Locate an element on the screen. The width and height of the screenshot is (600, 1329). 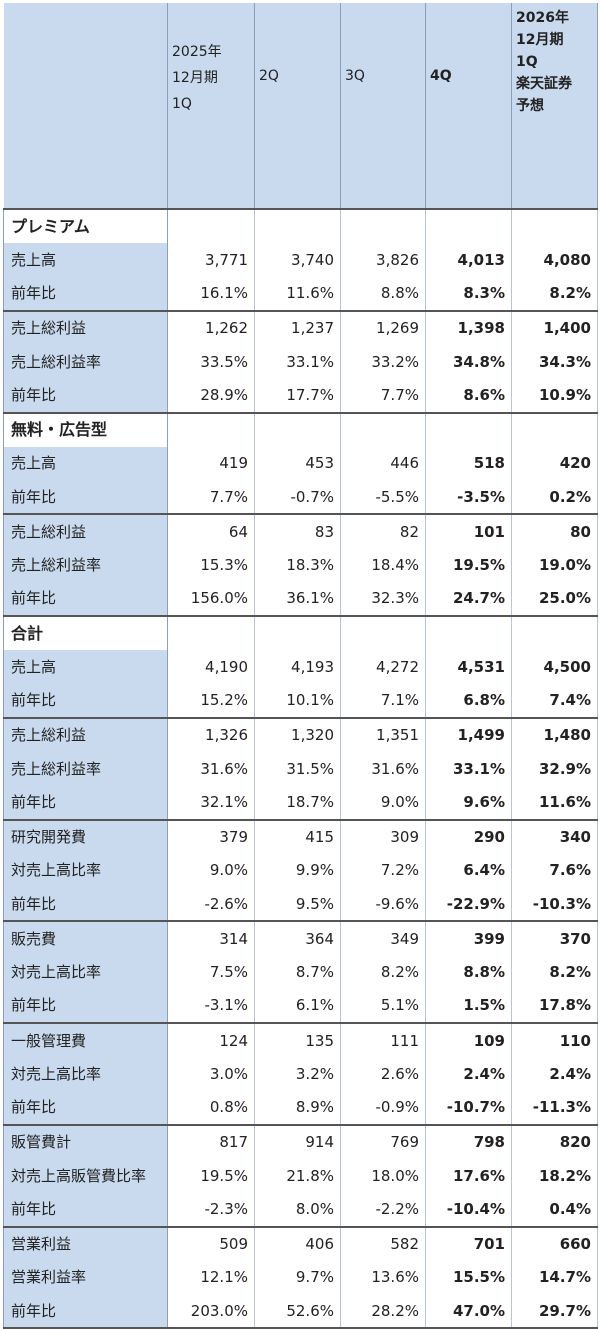
value-cell: 3,826 is located at coordinates (383, 260).